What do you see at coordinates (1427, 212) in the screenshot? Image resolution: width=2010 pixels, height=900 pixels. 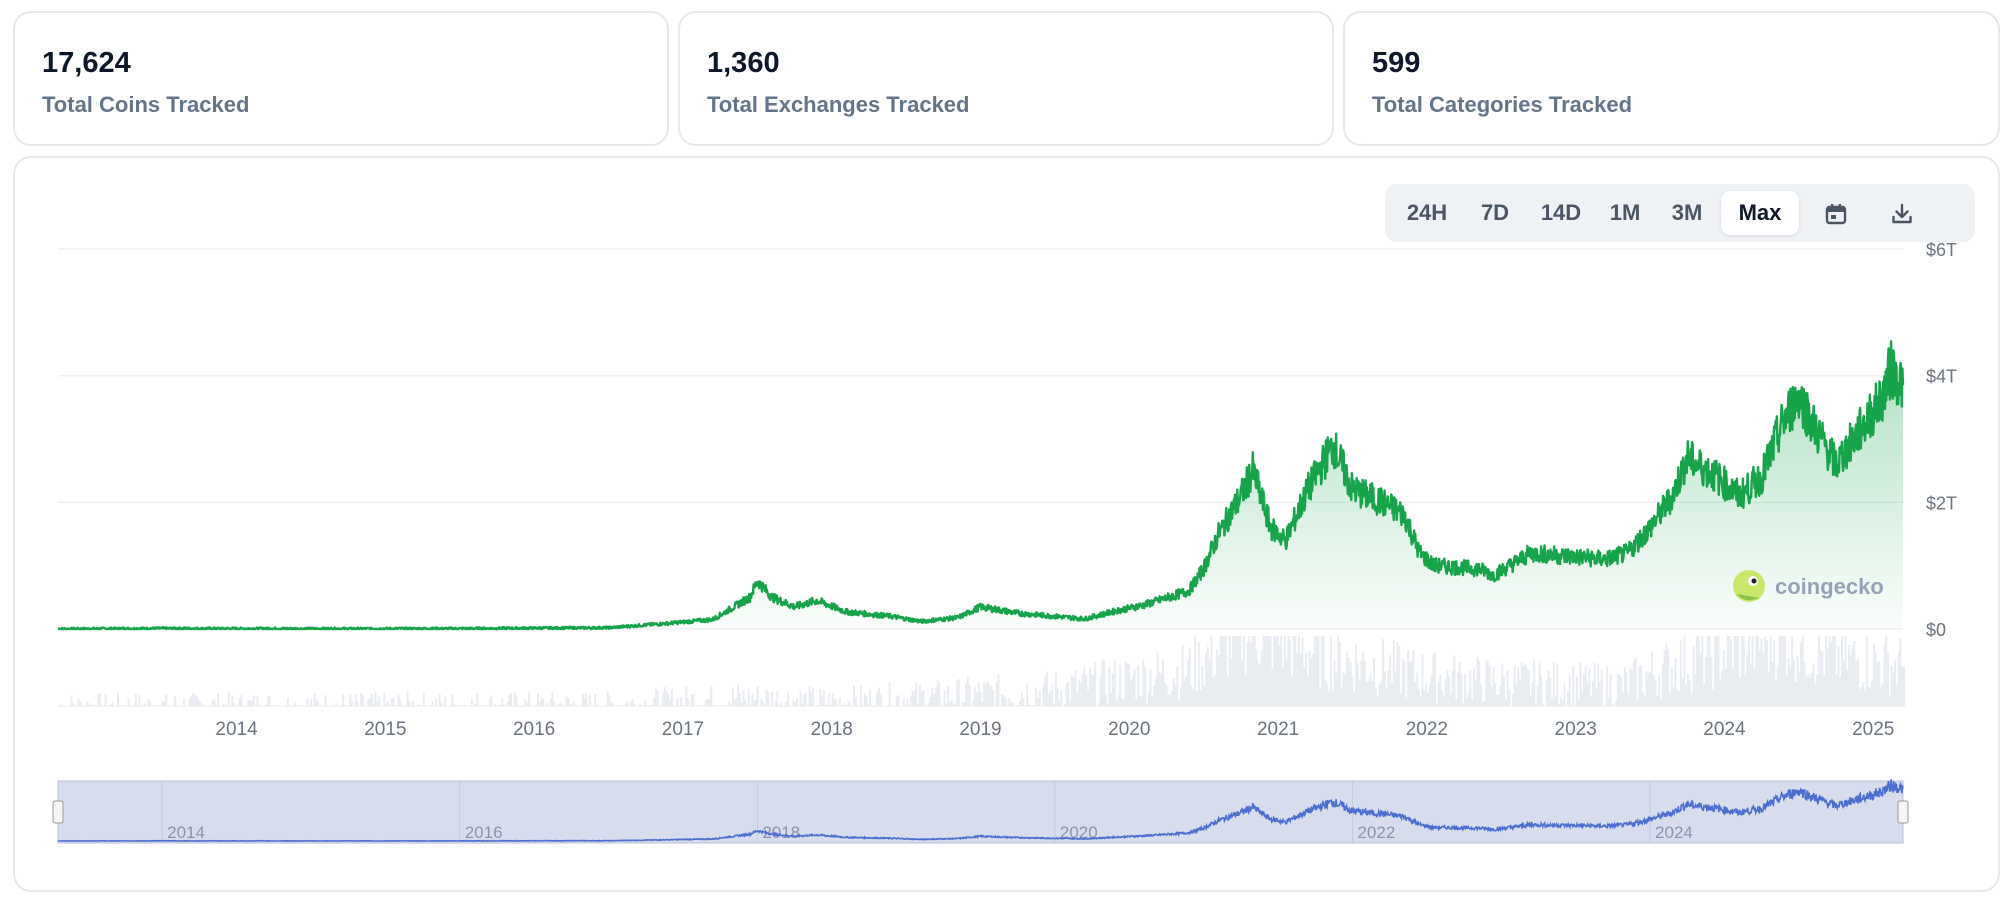 I see `range-button-24h: 24H` at bounding box center [1427, 212].